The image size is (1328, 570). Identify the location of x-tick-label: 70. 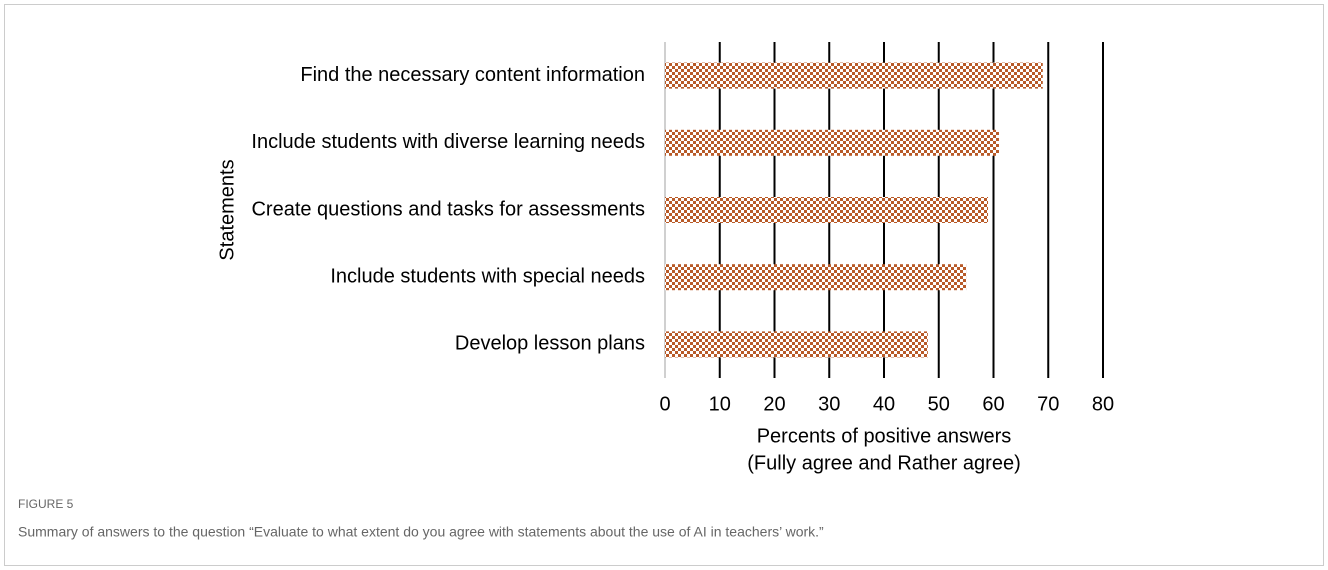
(1048, 404).